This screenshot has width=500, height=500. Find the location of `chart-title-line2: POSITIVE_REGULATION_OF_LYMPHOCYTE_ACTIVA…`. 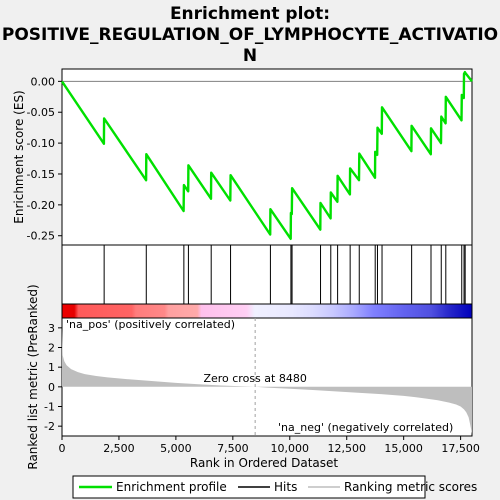

chart-title-line2: POSITIVE_REGULATION_OF_LYMPHOCYTE_ACTIVA… is located at coordinates (250, 35).